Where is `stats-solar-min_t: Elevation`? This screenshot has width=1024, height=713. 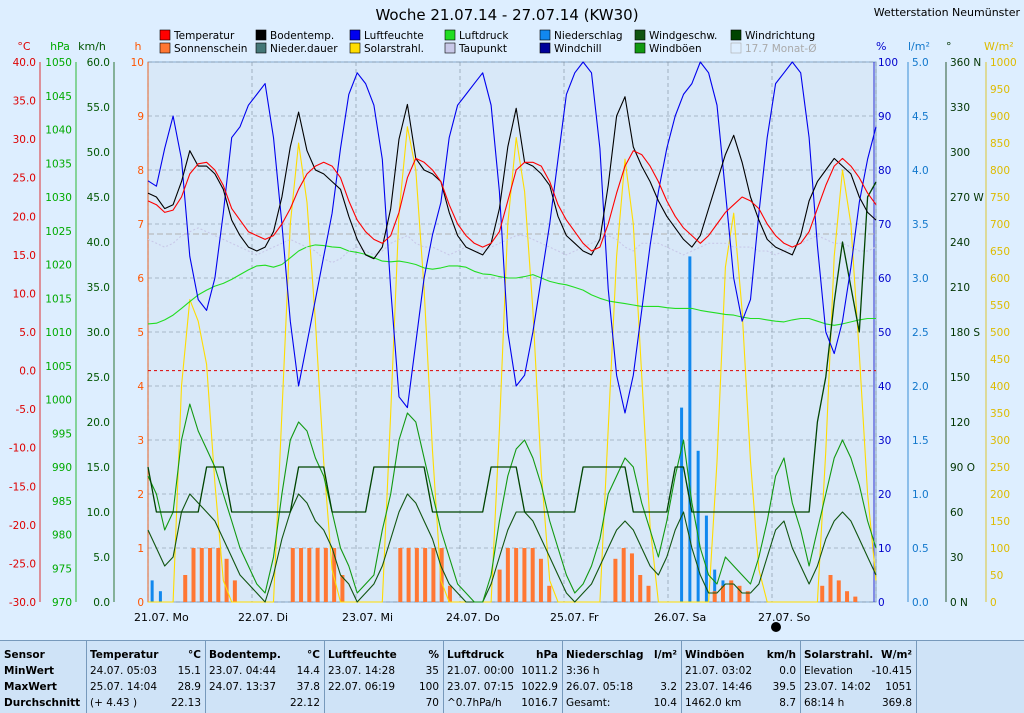
stats-solar-min_t: Elevation is located at coordinates (828, 671).